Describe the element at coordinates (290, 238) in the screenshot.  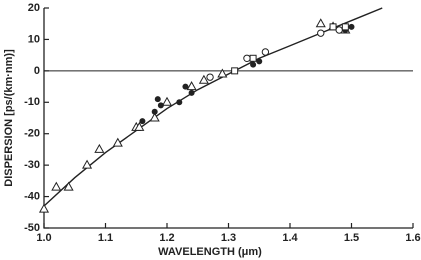
I see `x-tick-label: 1.4` at that location.